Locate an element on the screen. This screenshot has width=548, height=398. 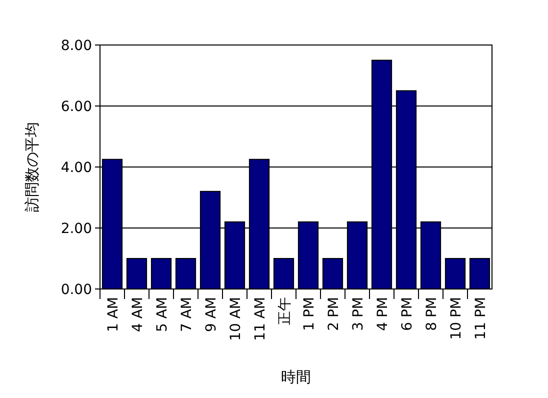
x-tick-label: 5 AM is located at coordinates (162, 314).